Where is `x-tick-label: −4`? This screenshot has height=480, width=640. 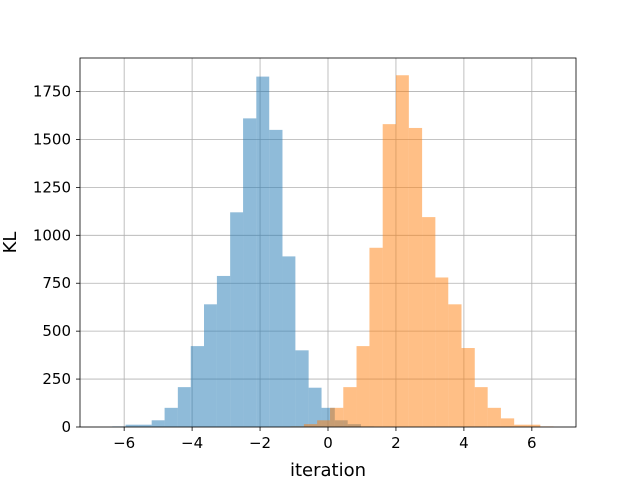
x-tick-label: −4 is located at coordinates (192, 443).